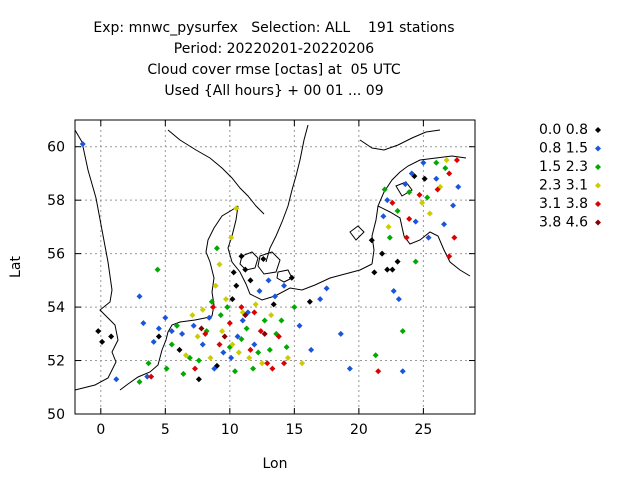 Image resolution: width=640 pixels, height=480 pixels. I want to click on chart-title-line-2: Period: 20220201-20220206, so click(274, 49).